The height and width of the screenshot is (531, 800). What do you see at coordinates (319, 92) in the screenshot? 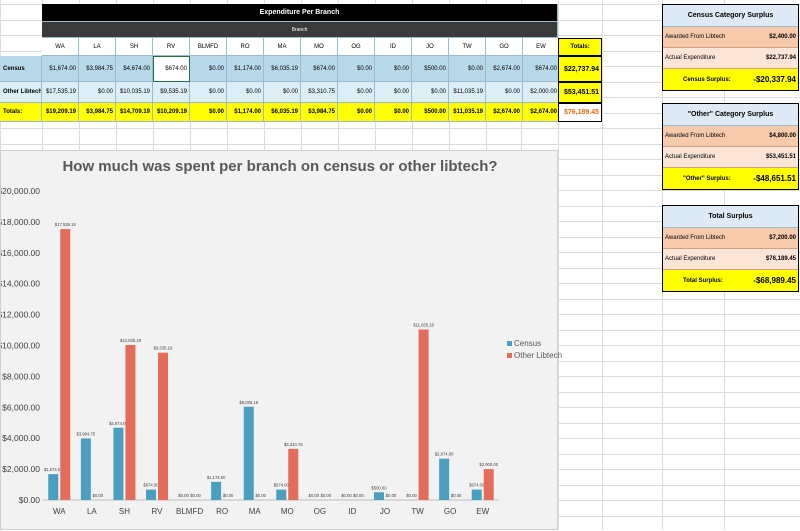
I see `cell-1-mo: $3,310.75` at bounding box center [319, 92].